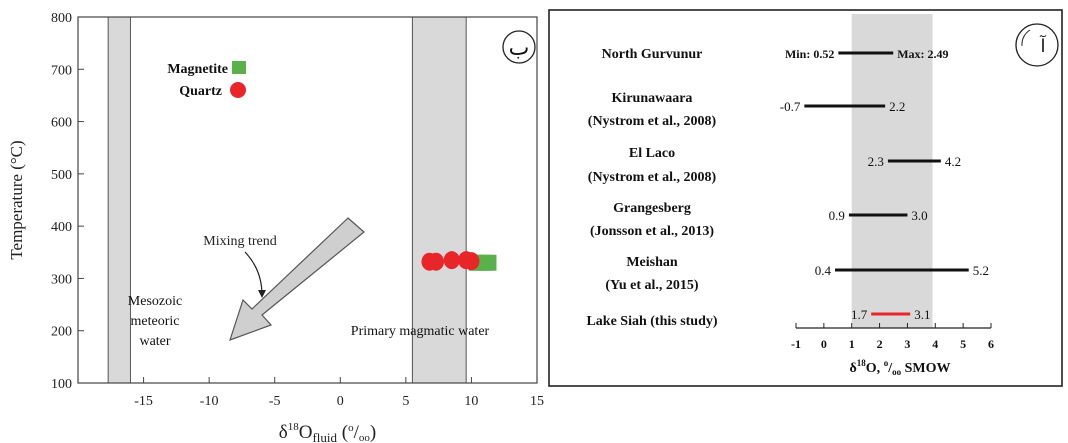 The image size is (1068, 443). I want to click on x-axis-unit-open: (, so click(342, 432).